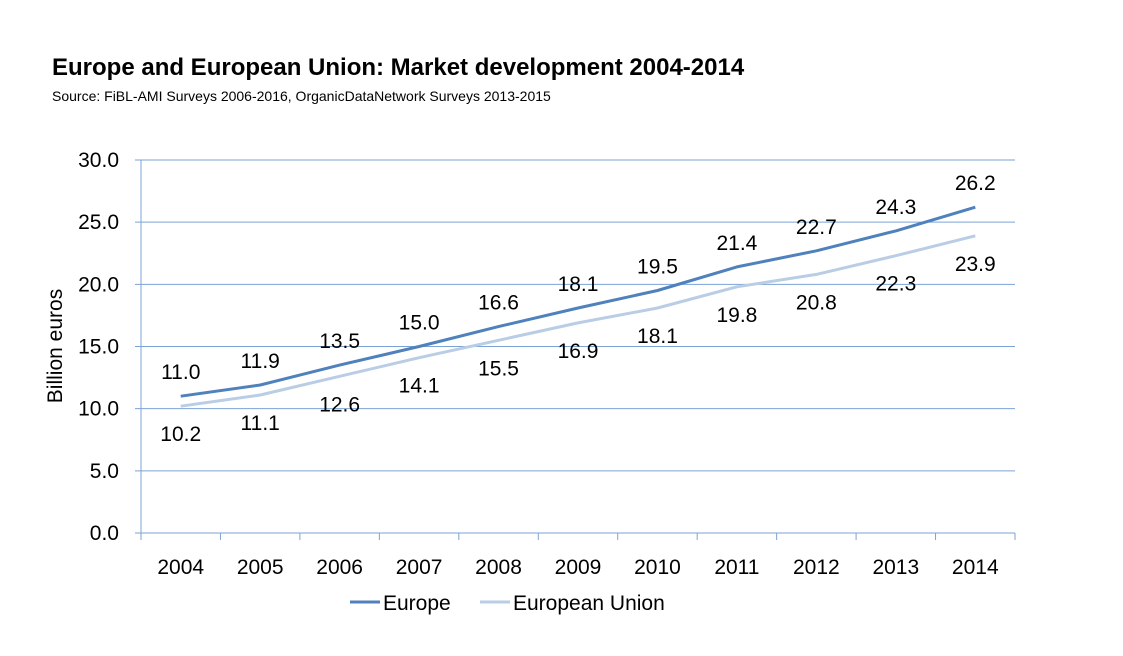 The height and width of the screenshot is (656, 1123). I want to click on x-tick-label: 2004, so click(180, 567).